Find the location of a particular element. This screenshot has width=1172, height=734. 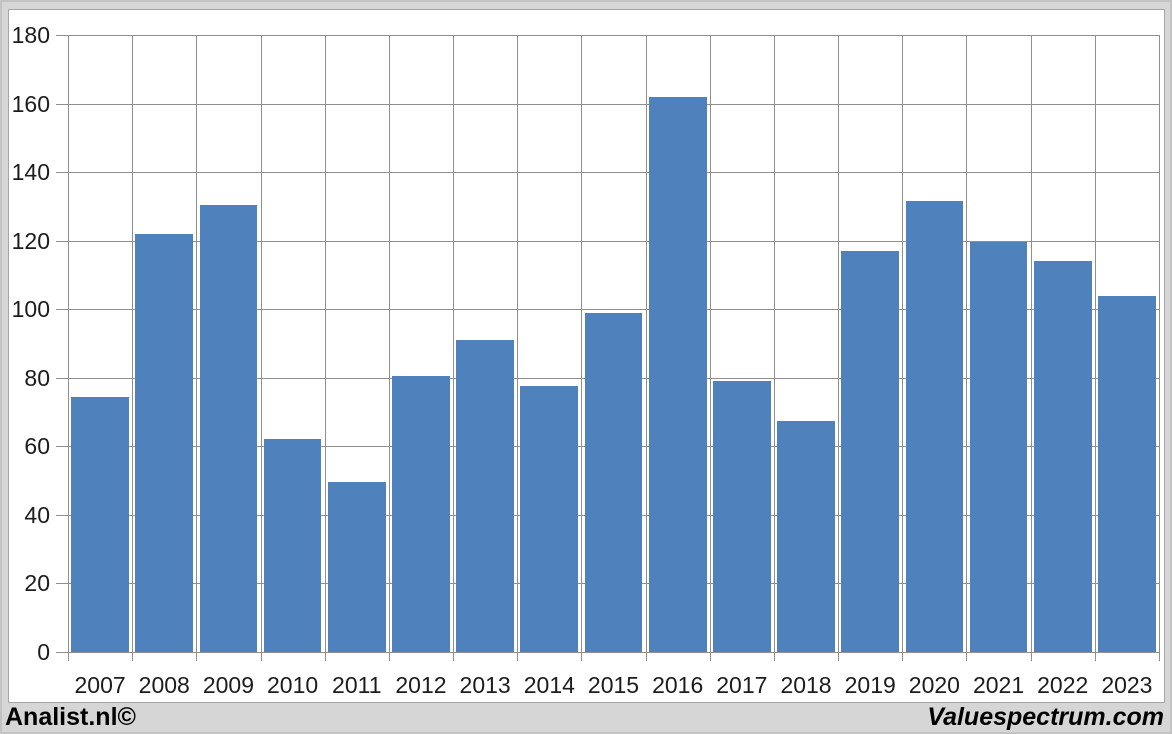

x-tick-label-2013: 2013 is located at coordinates (485, 685).